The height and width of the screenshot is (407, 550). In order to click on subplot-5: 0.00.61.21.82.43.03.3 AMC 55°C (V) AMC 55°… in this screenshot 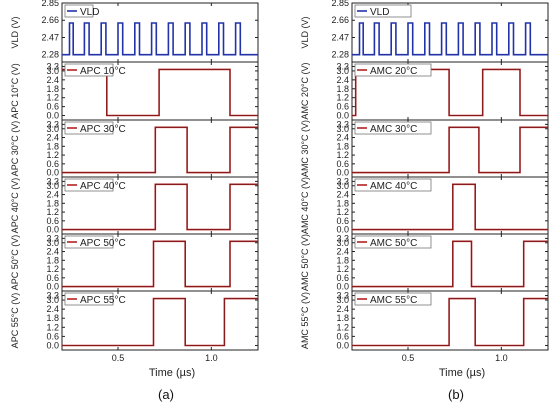, I will do `click(424, 320)`.